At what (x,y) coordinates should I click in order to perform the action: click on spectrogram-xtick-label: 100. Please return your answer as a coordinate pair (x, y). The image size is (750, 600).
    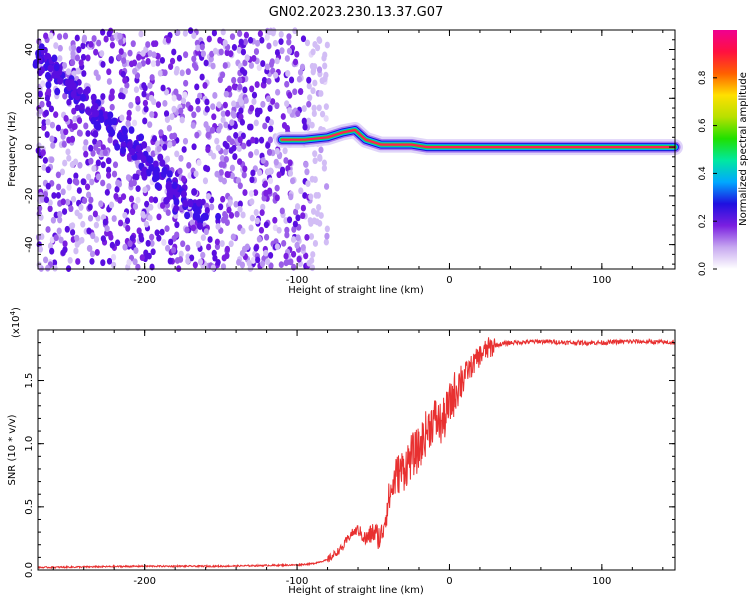
    Looking at the image, I should click on (601, 280).